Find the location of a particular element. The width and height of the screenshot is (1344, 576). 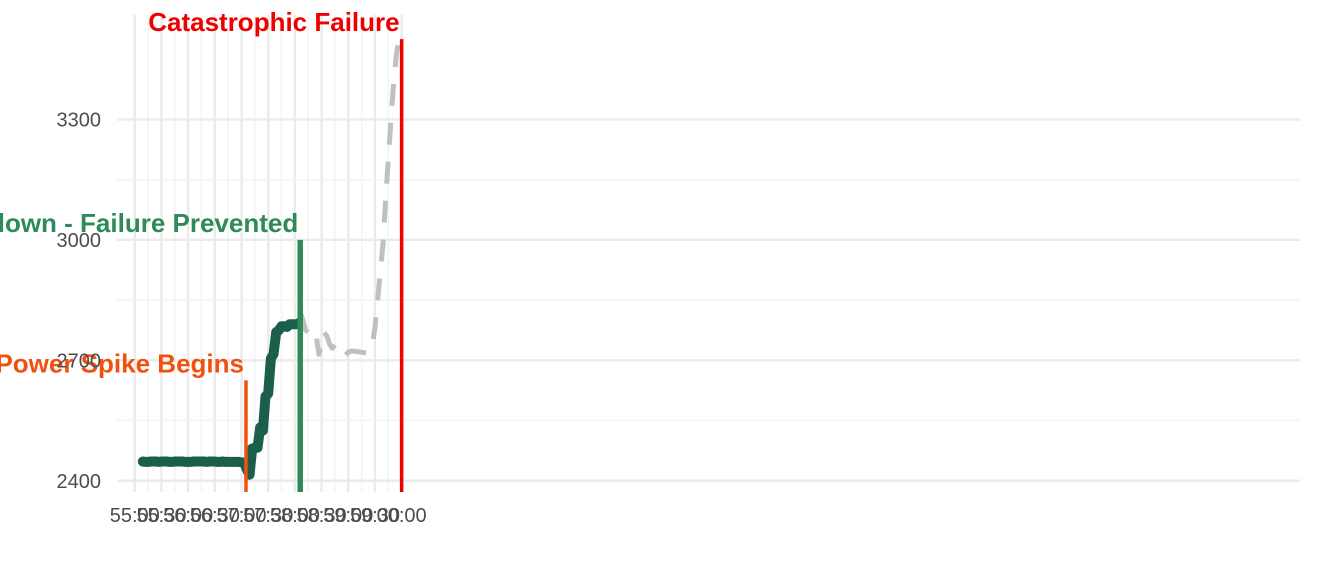

x-tick-label: 59:00 is located at coordinates (348, 516).